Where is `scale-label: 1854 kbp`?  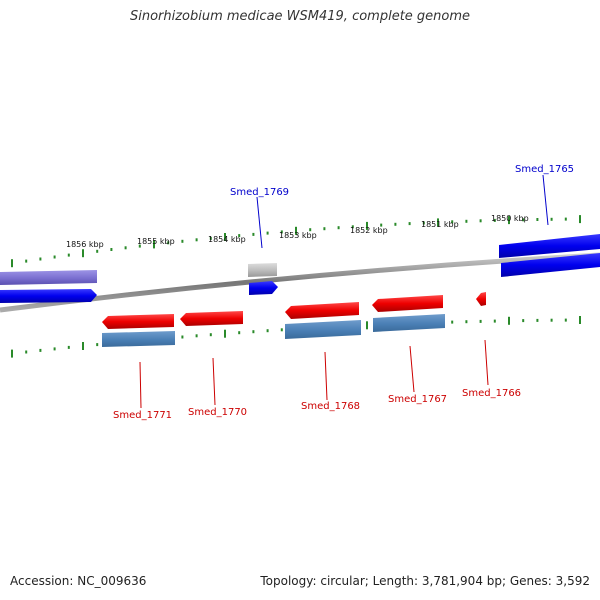 scale-label: 1854 kbp is located at coordinates (227, 239).